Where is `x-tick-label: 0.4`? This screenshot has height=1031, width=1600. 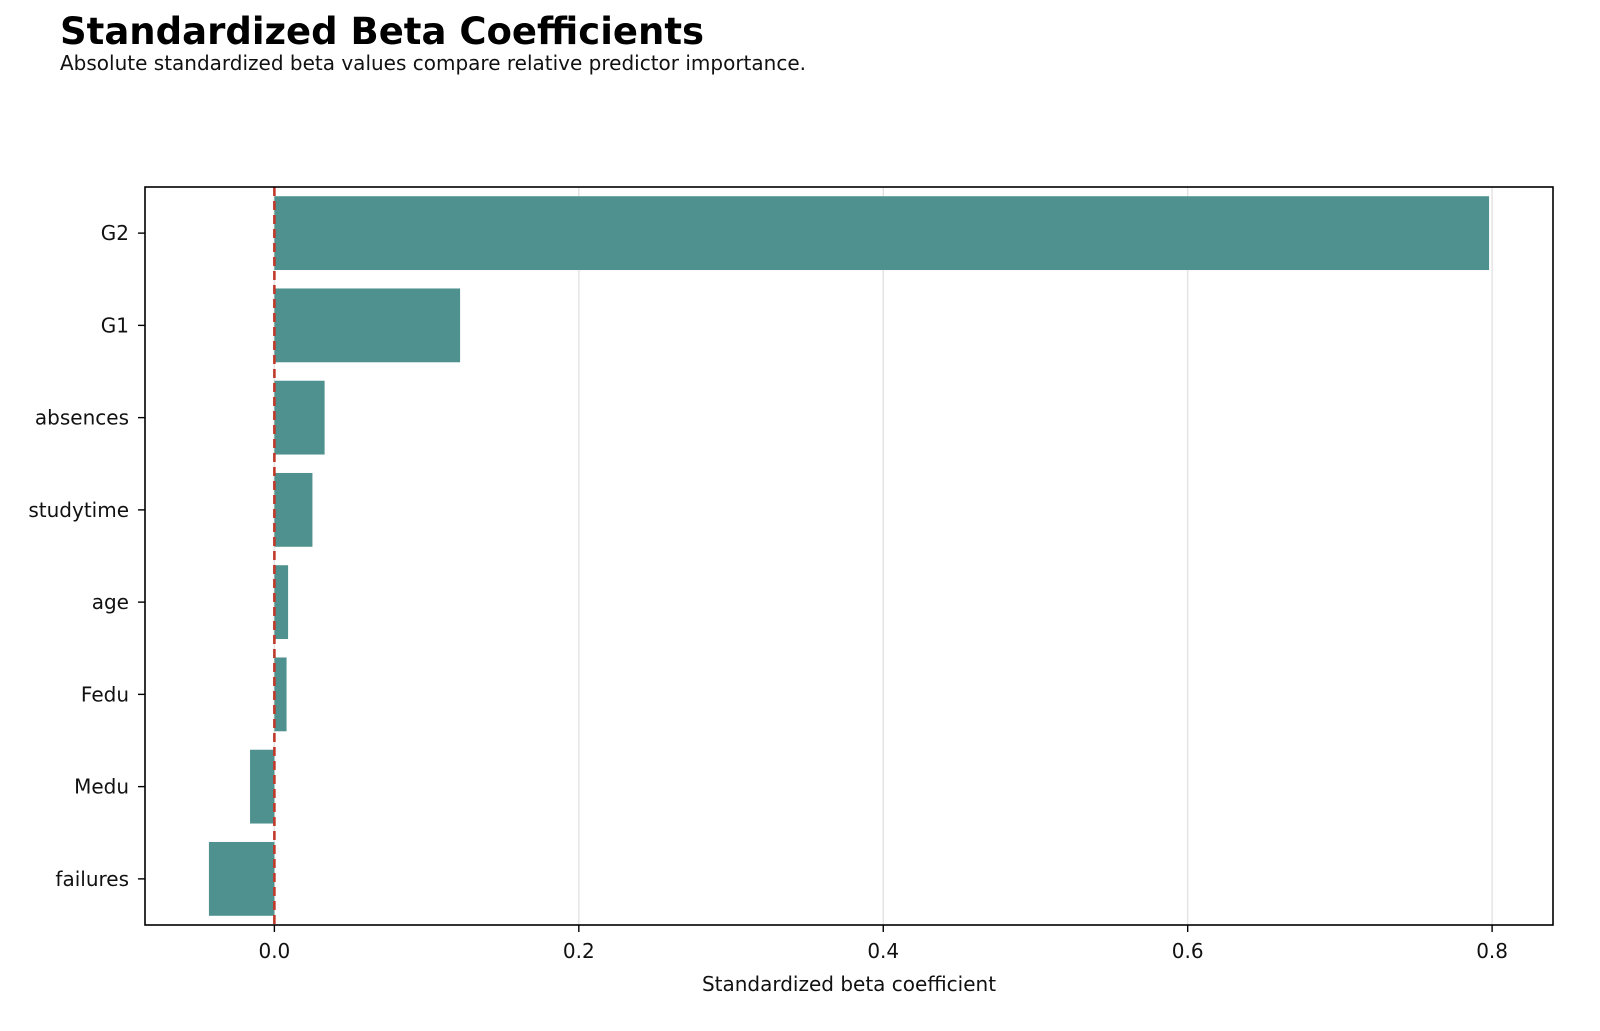 x-tick-label: 0.4 is located at coordinates (883, 951).